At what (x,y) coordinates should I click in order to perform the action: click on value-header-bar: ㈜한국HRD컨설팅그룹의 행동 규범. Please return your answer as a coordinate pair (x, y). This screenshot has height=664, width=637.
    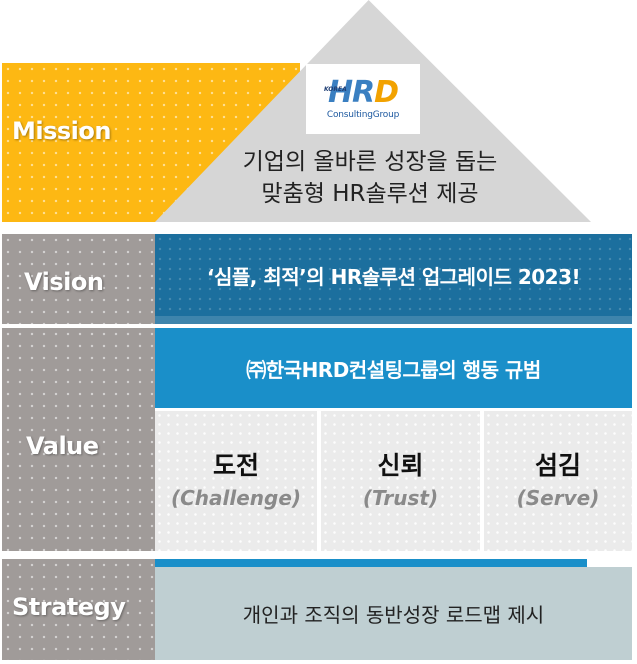
    Looking at the image, I should click on (393, 368).